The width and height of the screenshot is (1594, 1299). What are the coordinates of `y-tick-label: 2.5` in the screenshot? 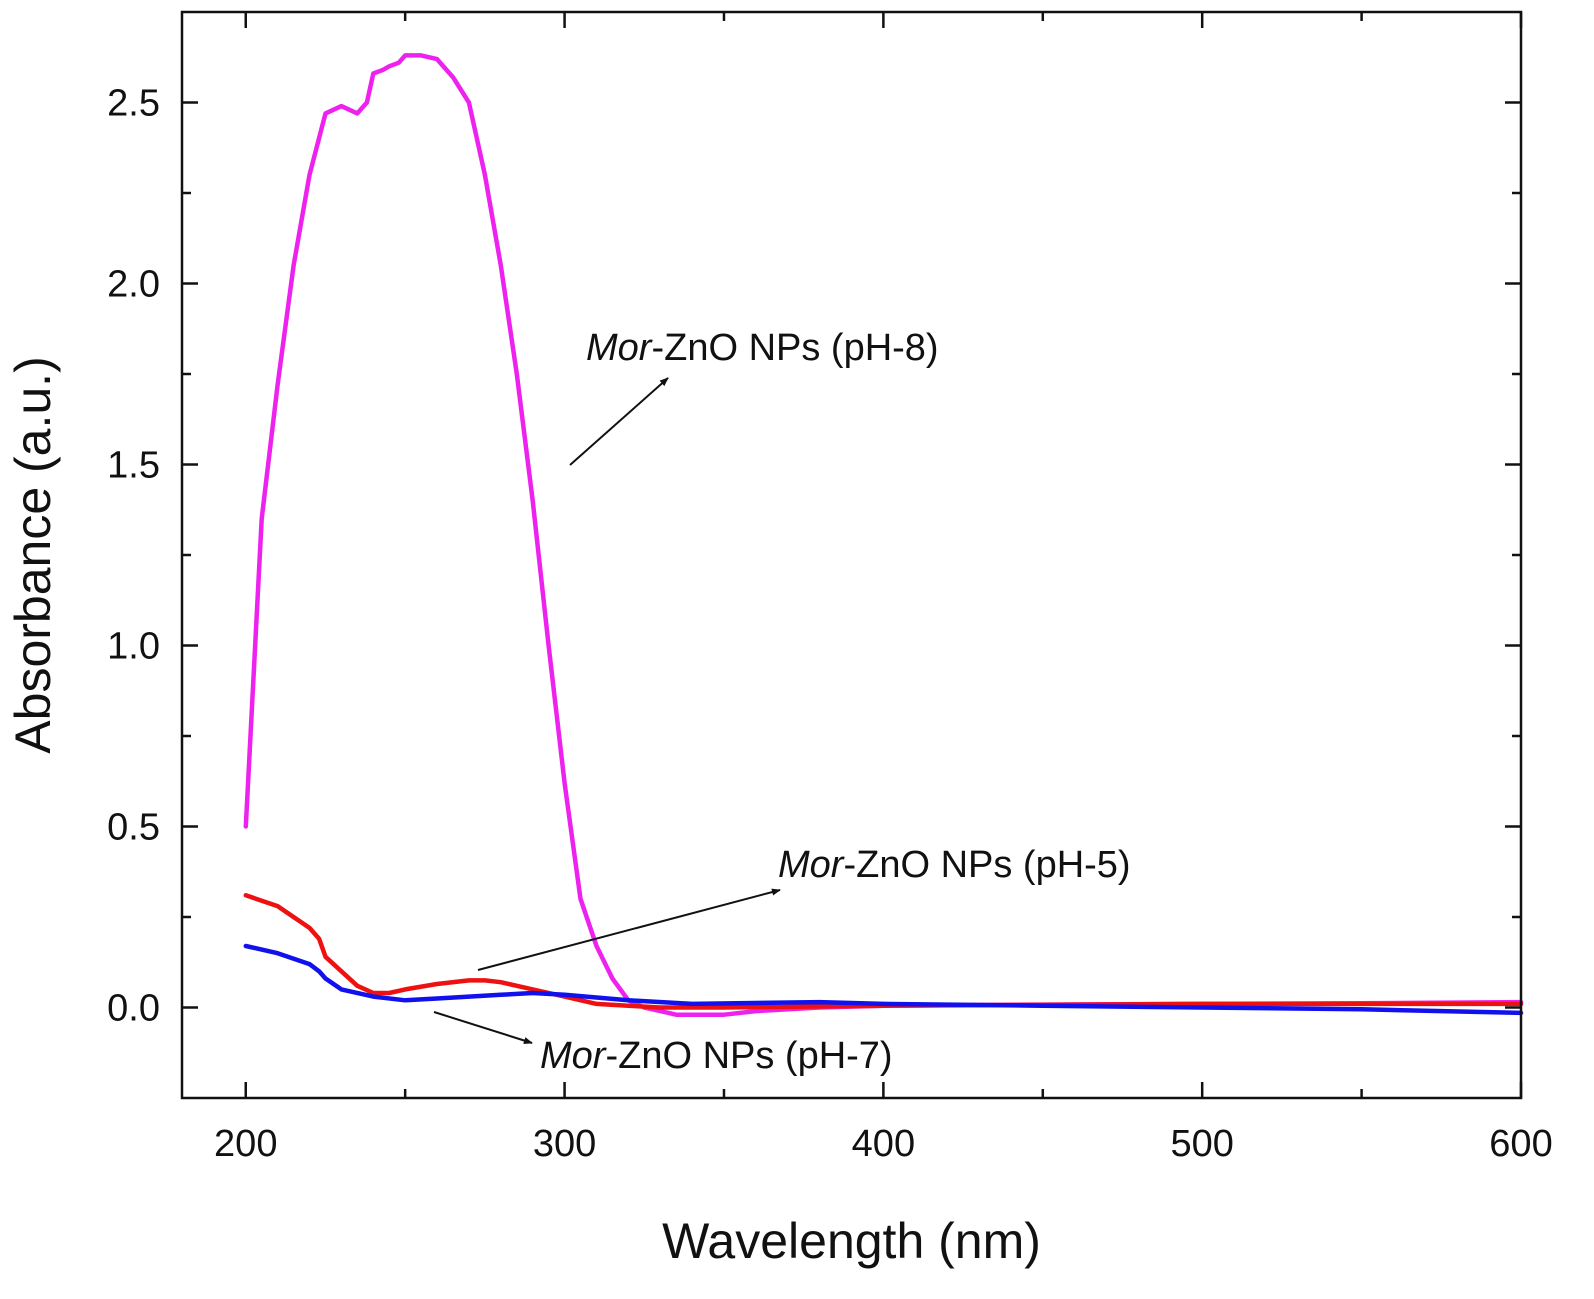 It's located at (133, 104).